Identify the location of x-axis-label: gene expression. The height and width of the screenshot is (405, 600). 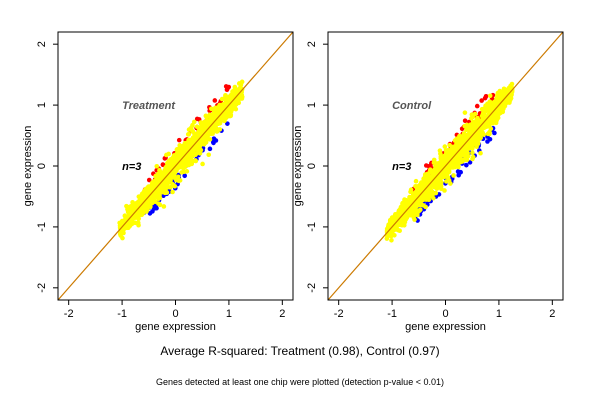
(175, 327).